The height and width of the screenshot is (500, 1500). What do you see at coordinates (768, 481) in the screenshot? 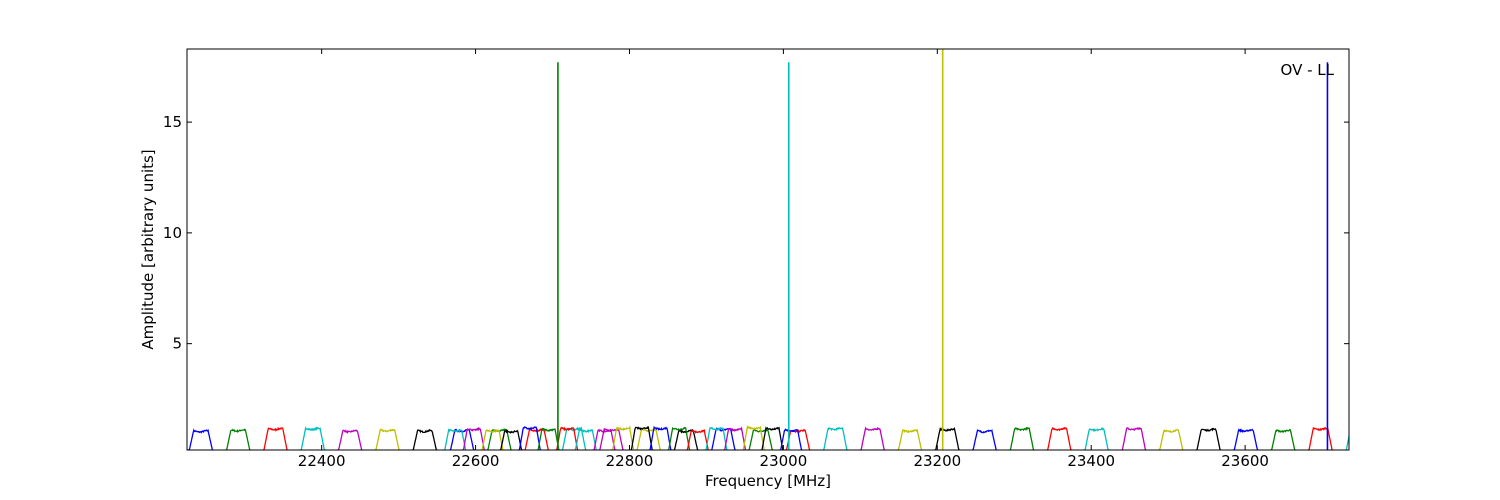
I see `x-axis-label: Frequency [MHz]` at bounding box center [768, 481].